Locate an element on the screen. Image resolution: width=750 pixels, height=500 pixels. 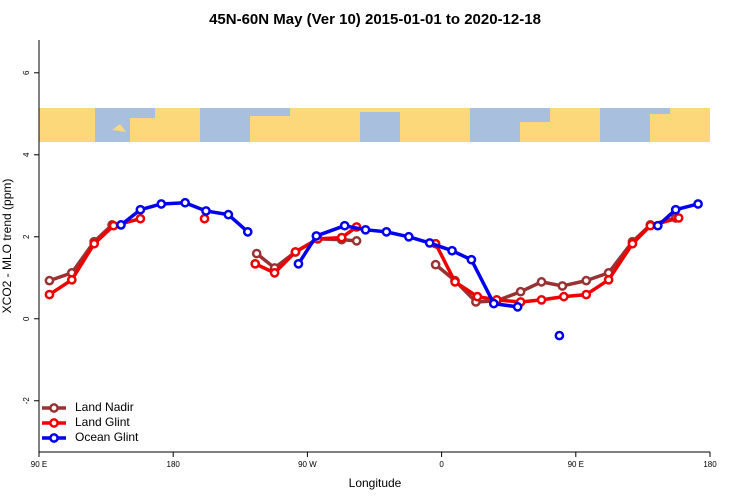
y-axis-label: XCO2 - MLO trend (ppm) is located at coordinates (7, 246).